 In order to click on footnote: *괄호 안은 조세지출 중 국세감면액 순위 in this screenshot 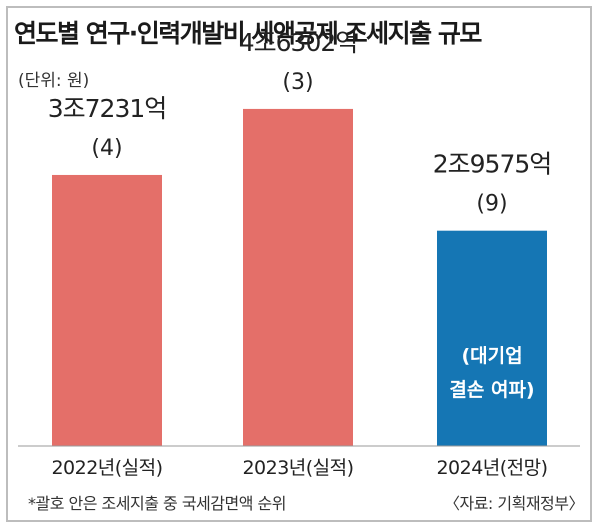, I will do `click(157, 503)`.